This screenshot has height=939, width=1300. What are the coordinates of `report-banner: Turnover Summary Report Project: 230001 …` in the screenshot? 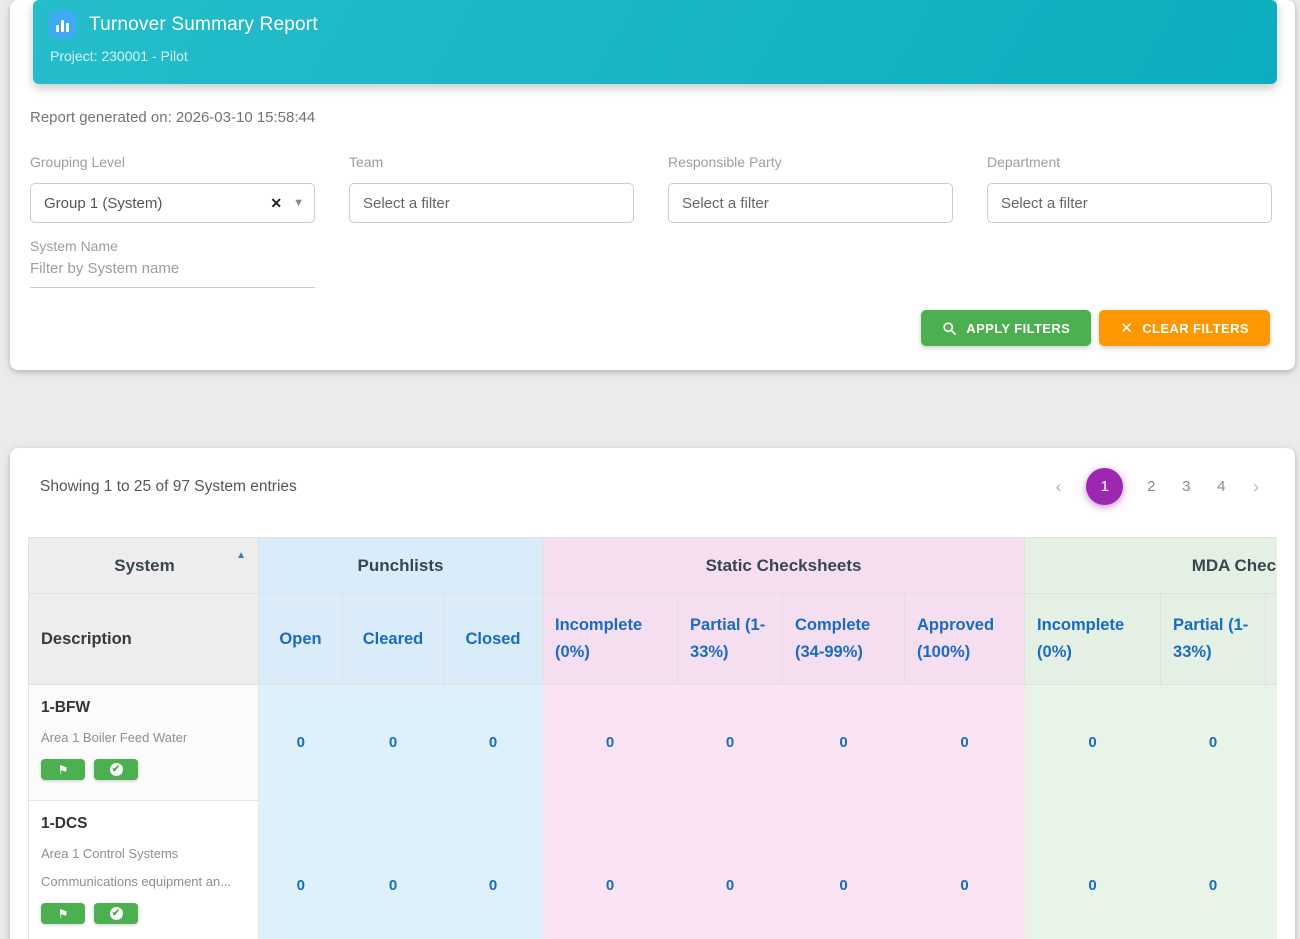 It's located at (655, 42).